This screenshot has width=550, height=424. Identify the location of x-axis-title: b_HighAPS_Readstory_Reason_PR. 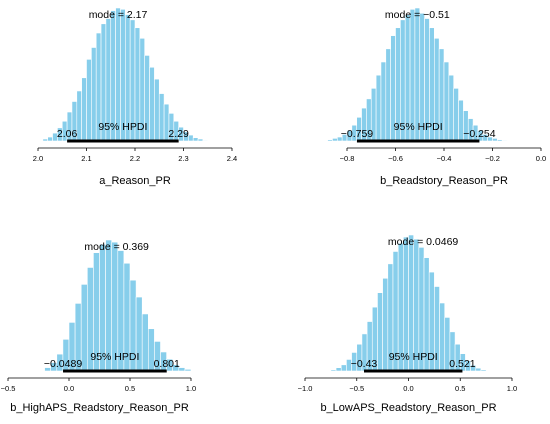
(99, 408).